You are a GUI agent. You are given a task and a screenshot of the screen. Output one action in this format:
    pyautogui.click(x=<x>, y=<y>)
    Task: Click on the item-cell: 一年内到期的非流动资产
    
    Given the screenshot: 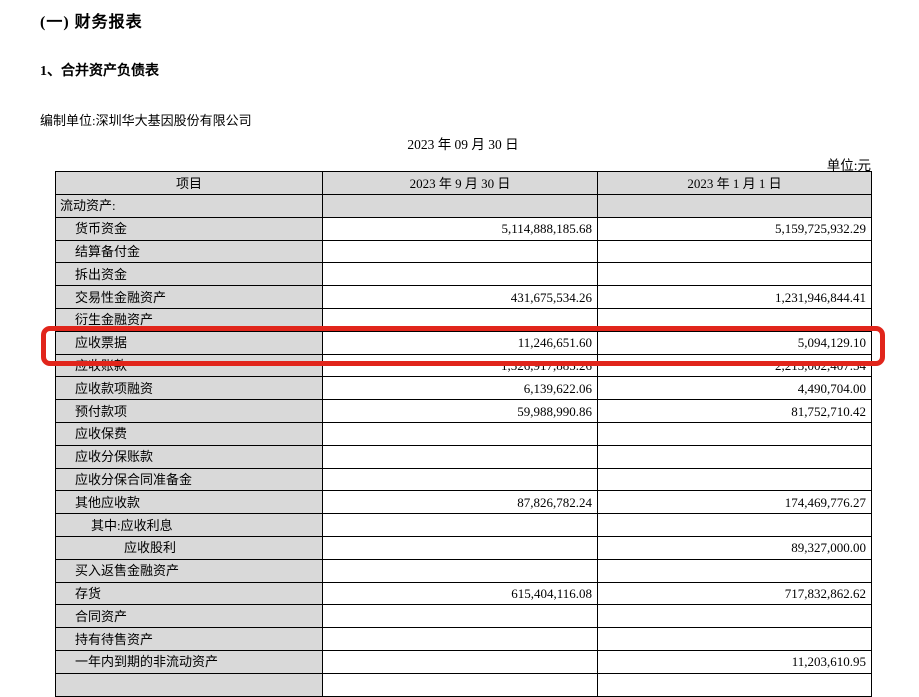 What is the action you would take?
    pyautogui.click(x=189, y=661)
    